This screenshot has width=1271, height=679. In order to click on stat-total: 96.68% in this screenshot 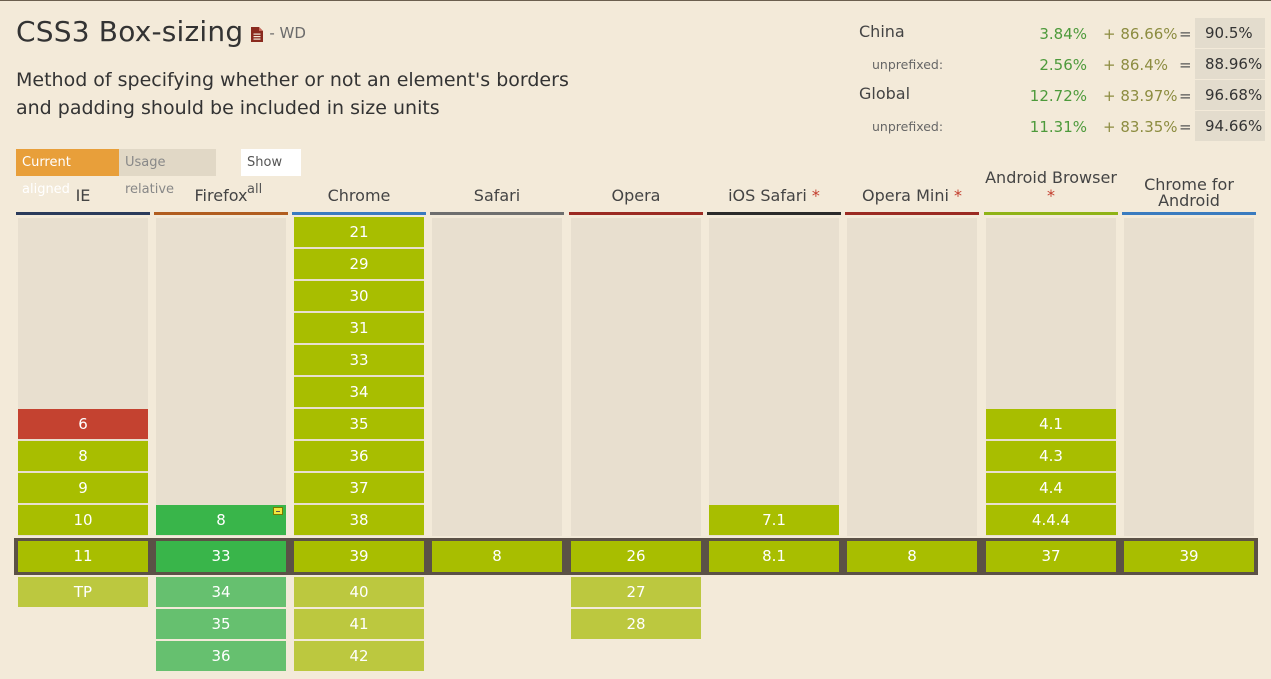, I will do `click(1230, 95)`.